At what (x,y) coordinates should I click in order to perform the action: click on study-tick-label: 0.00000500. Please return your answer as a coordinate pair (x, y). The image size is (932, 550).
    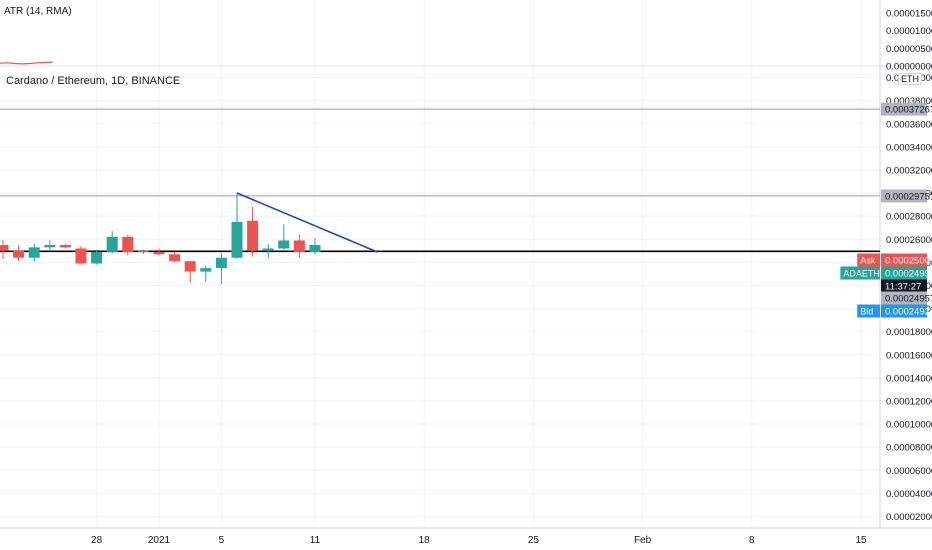
    Looking at the image, I should click on (909, 49).